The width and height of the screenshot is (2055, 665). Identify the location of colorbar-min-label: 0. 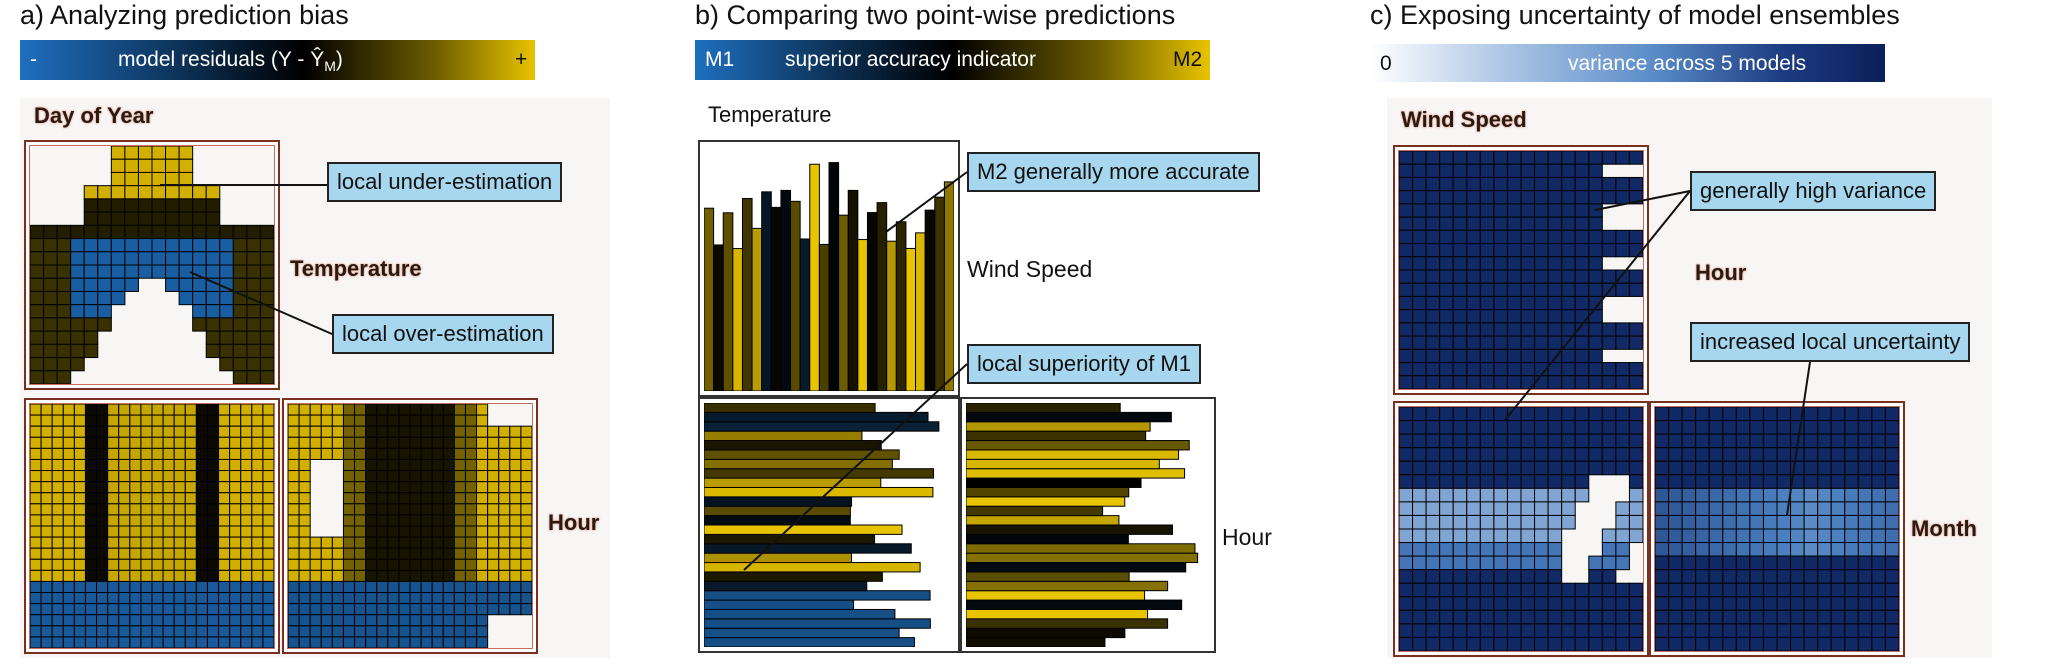
(1386, 63).